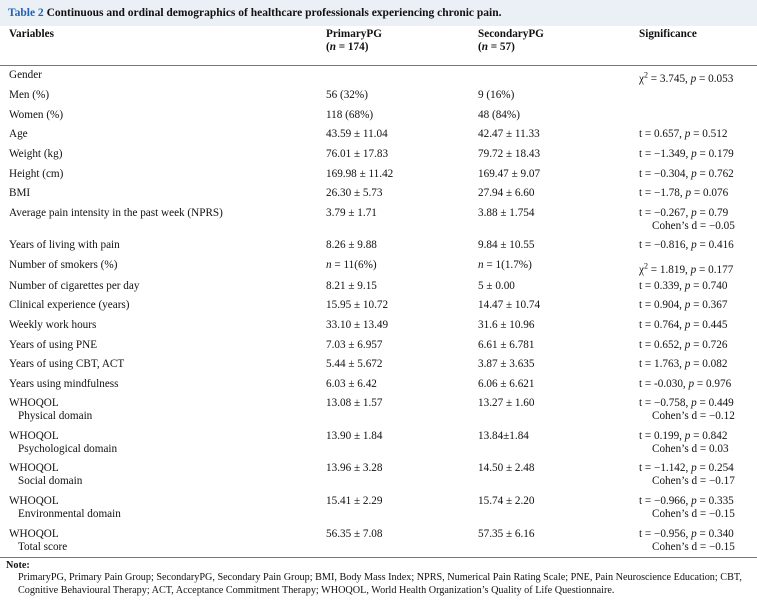 This screenshot has width=757, height=603. I want to click on variable-name: Height (cm), so click(36, 173).